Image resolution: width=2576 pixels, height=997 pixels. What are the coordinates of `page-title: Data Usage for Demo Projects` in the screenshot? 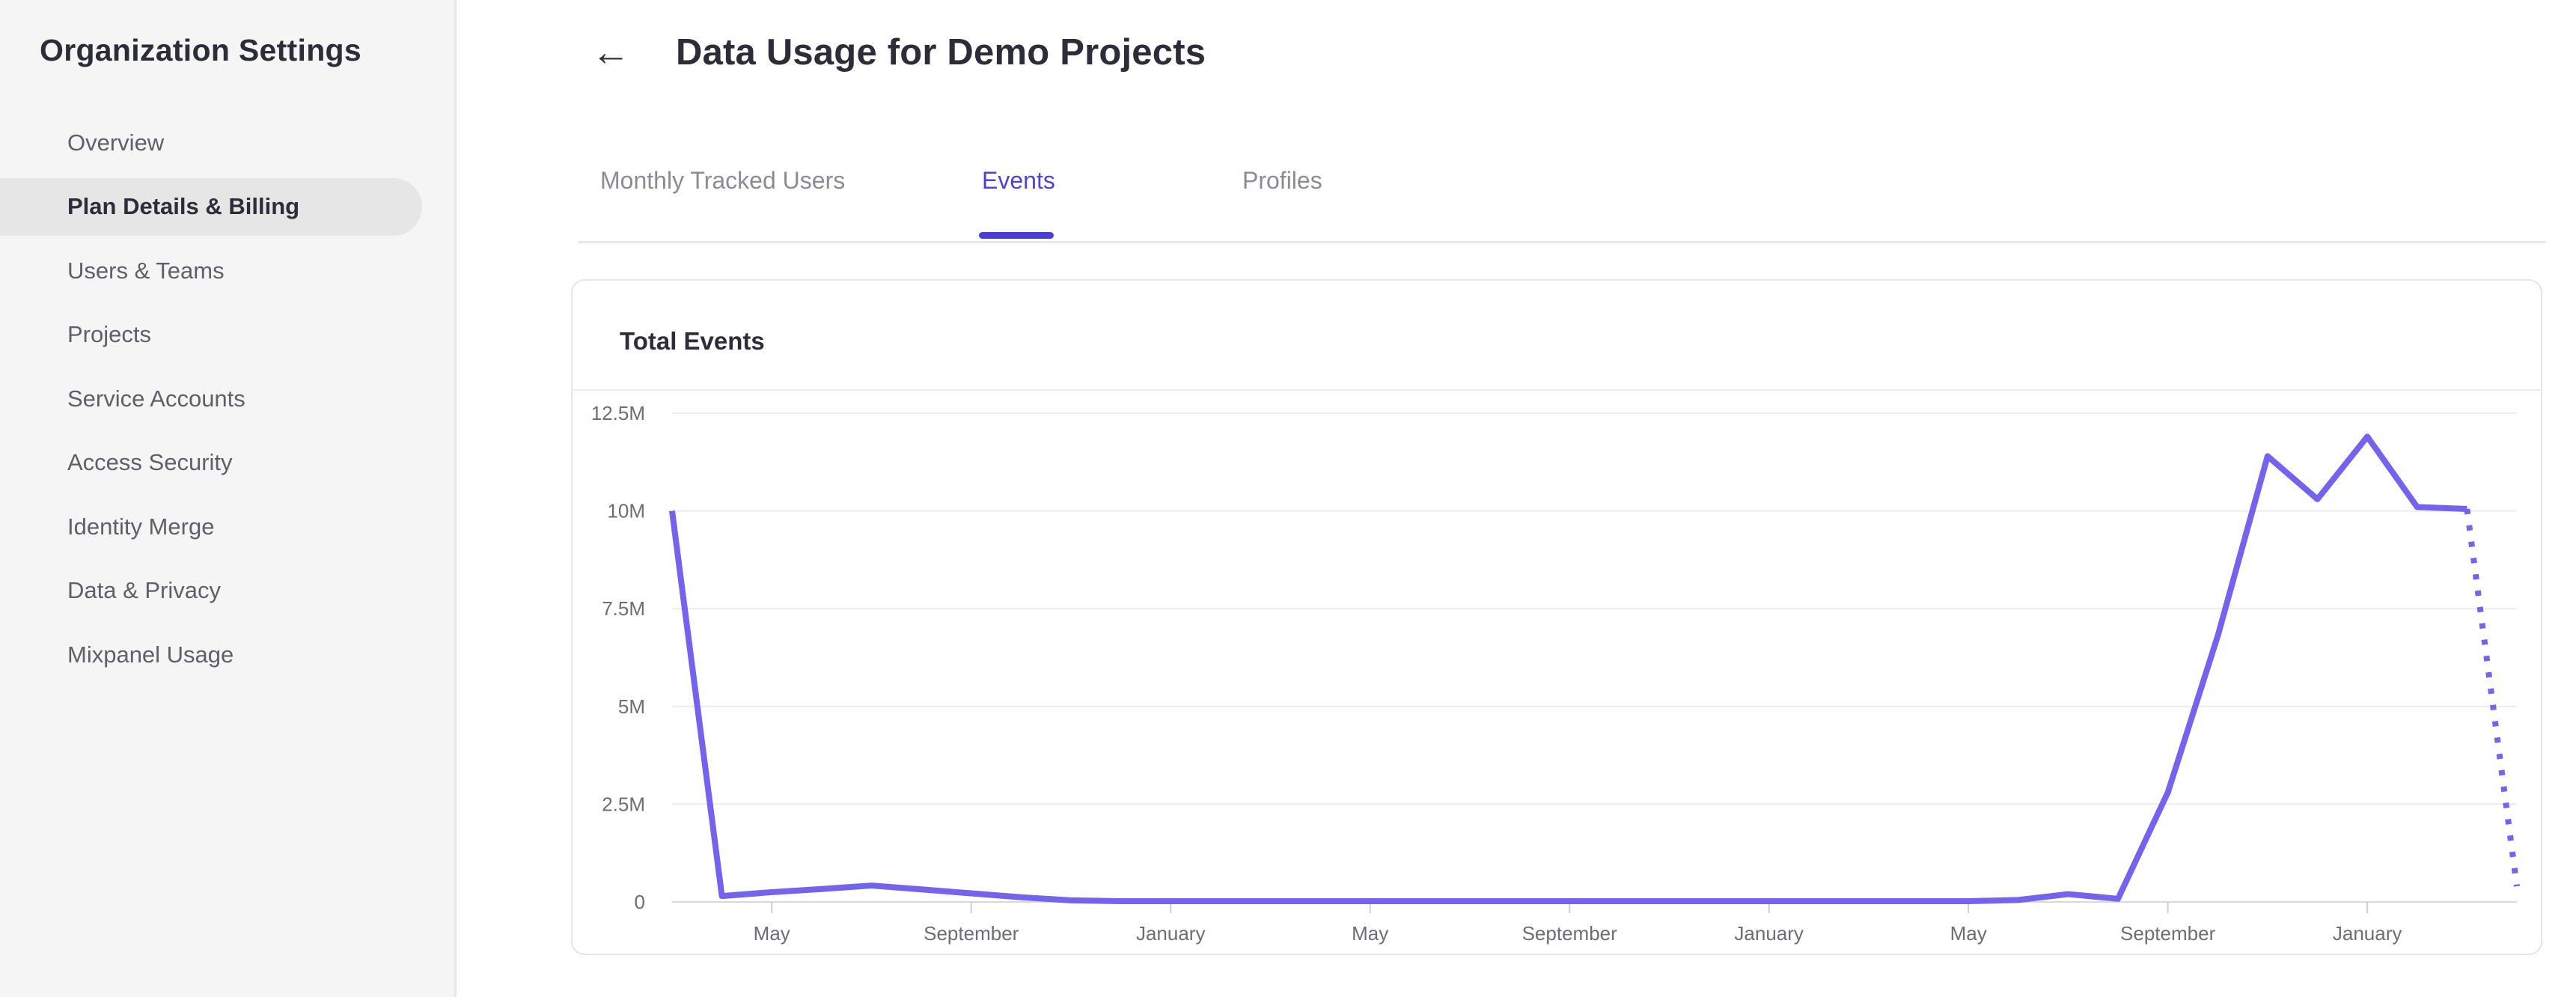 It's located at (941, 53).